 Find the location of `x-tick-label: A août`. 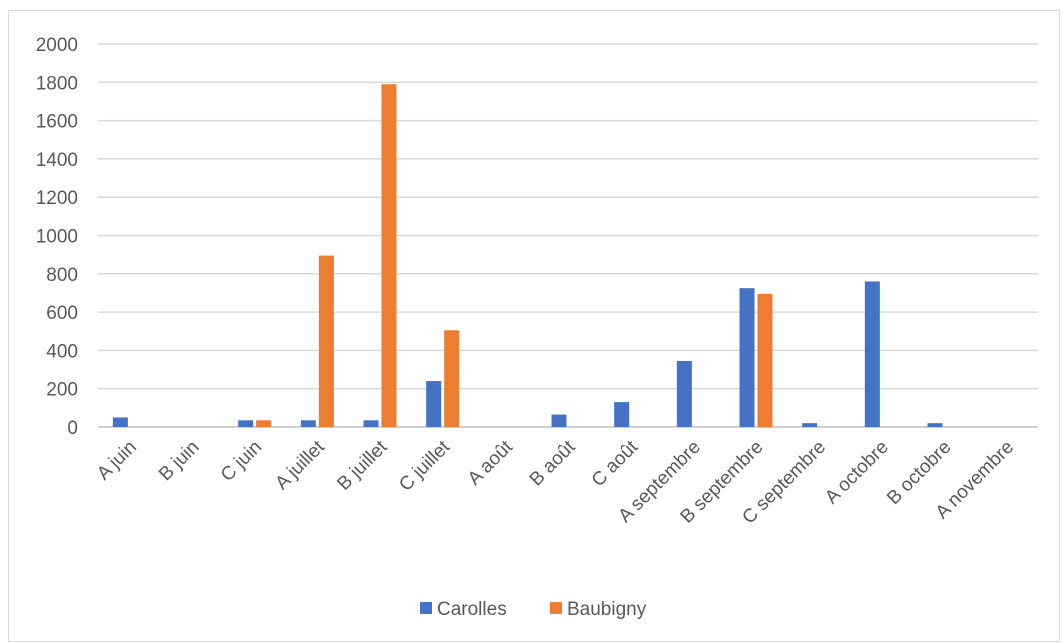

x-tick-label: A août is located at coordinates (490, 462).